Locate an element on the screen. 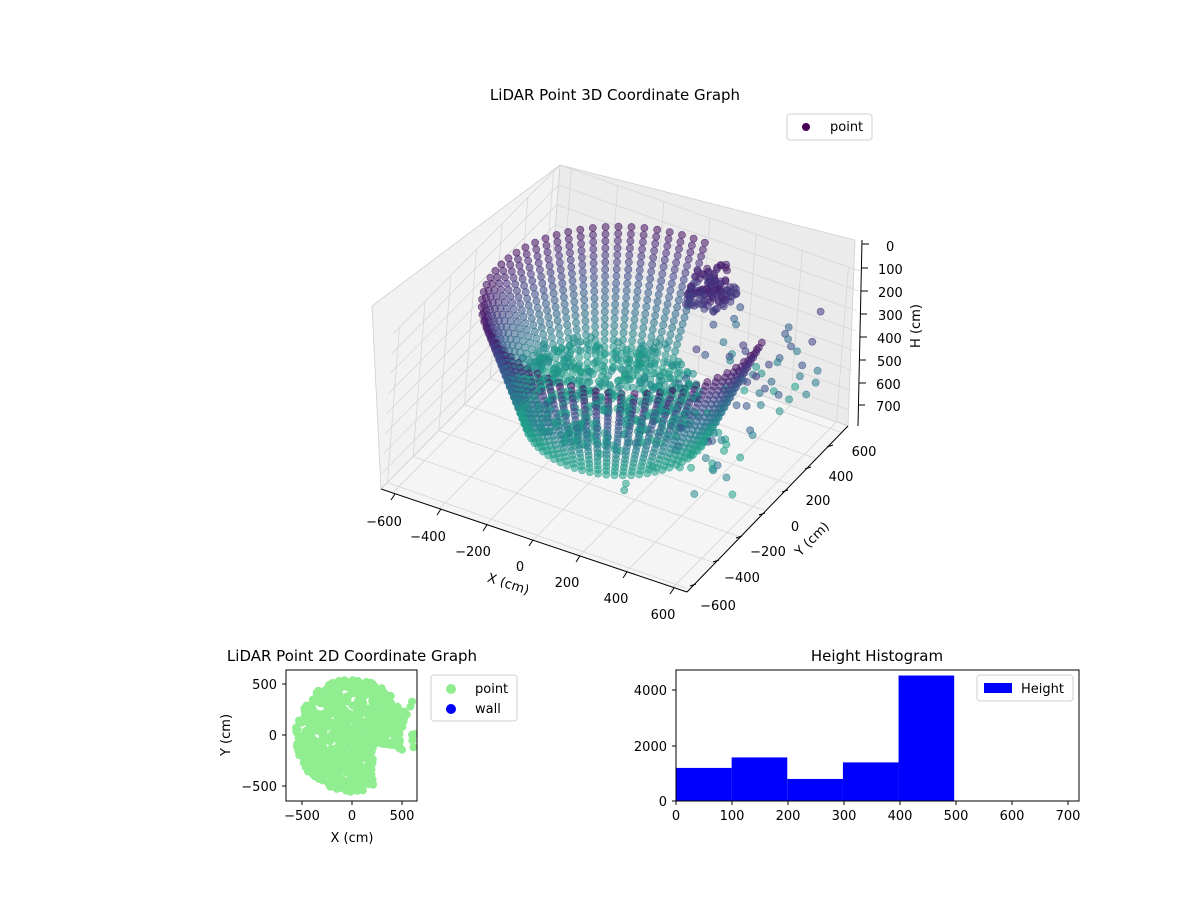 Image resolution: width=1200 pixels, height=900 pixels. histogram-bar is located at coordinates (870, 781).